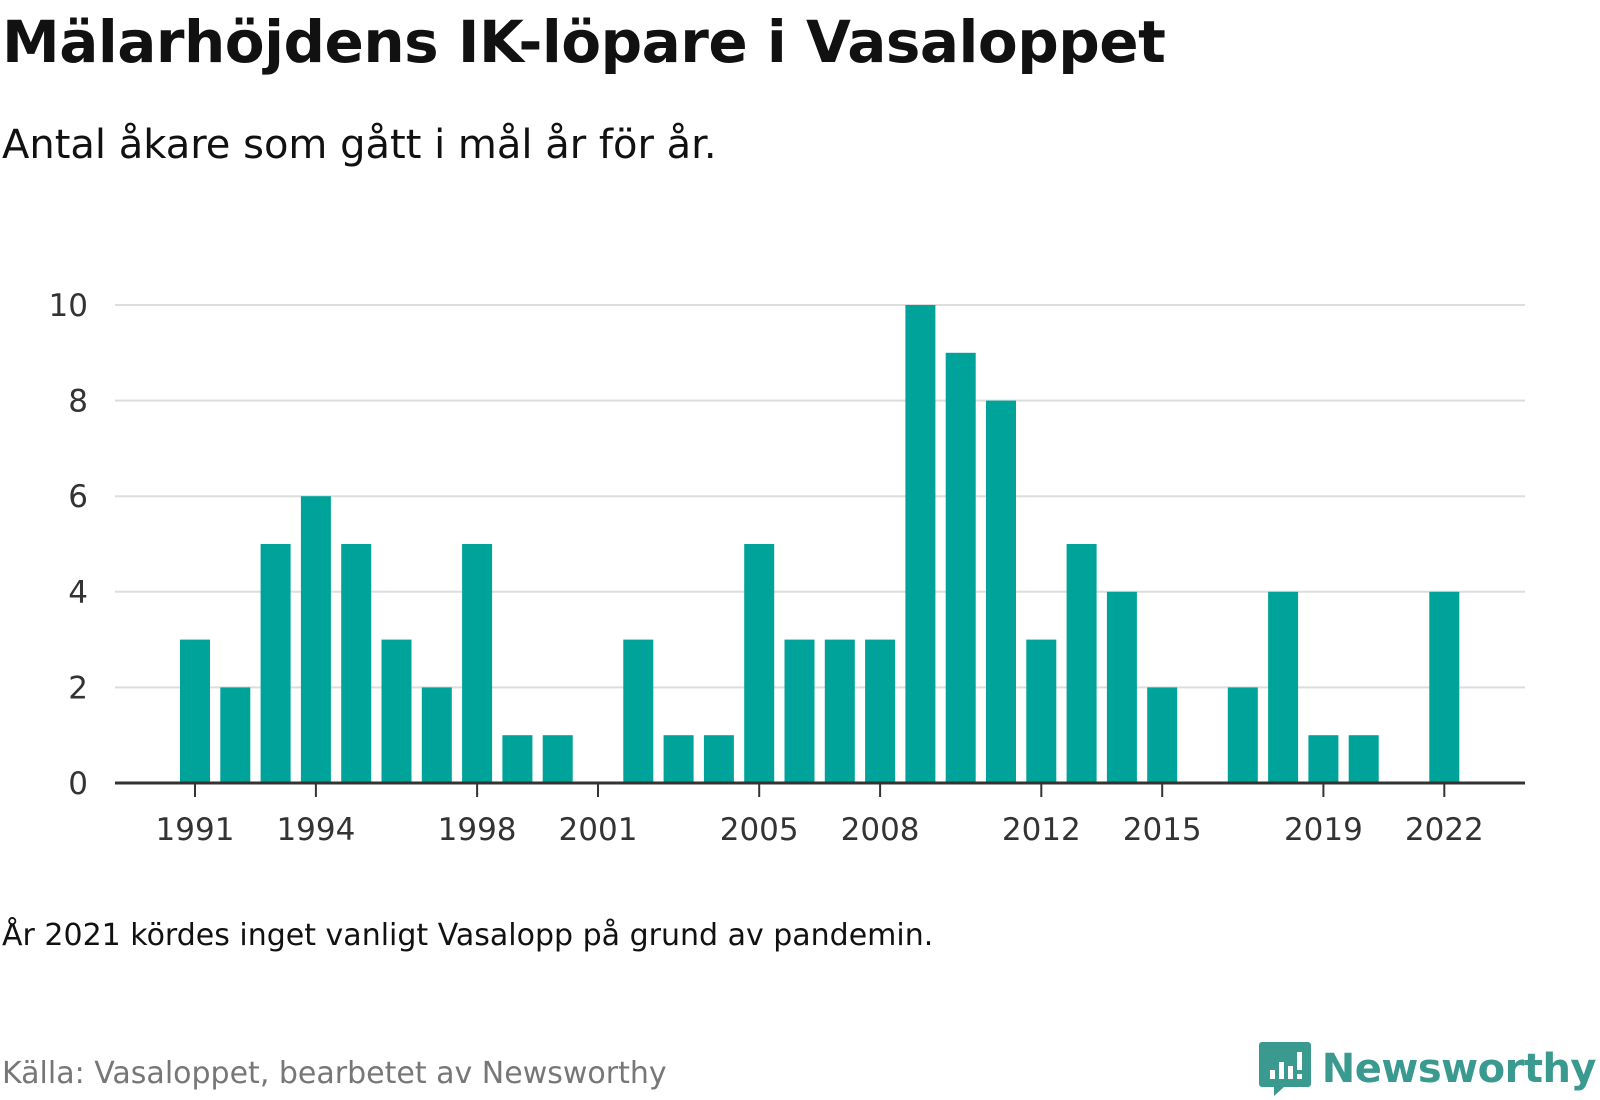  What do you see at coordinates (839, 711) in the screenshot?
I see `bar-2007` at bounding box center [839, 711].